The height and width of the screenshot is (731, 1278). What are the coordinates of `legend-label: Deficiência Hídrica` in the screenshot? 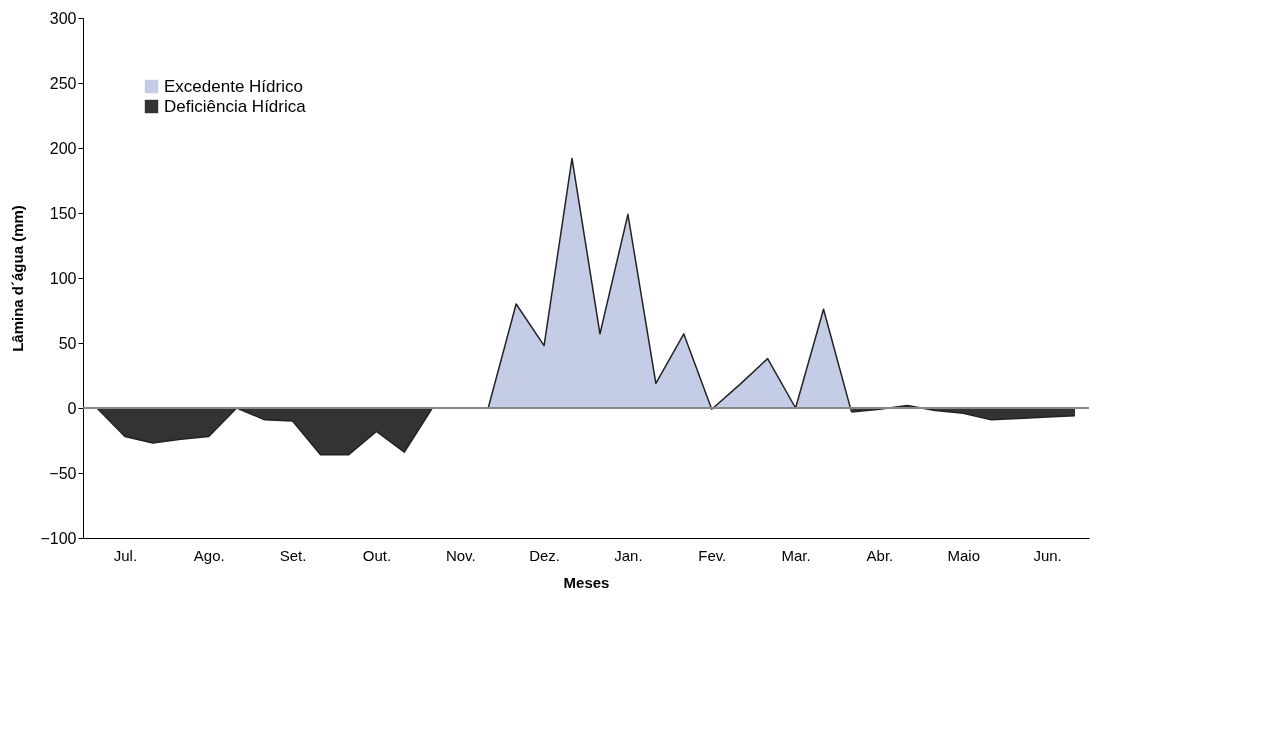 It's located at (235, 106).